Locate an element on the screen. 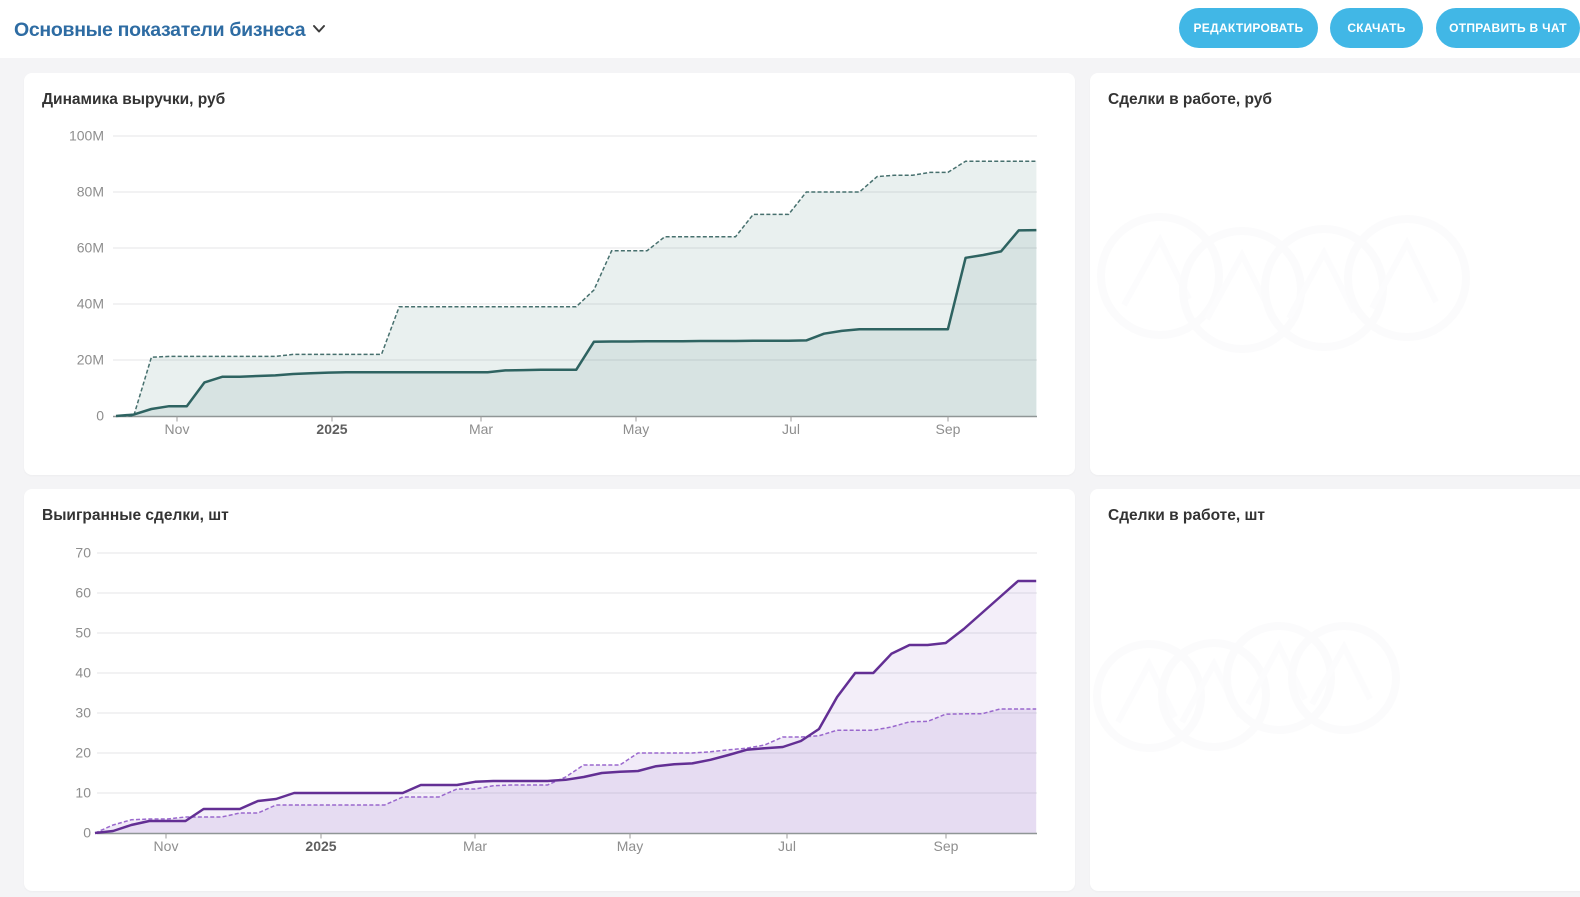  svg-text: 60 is located at coordinates (83, 593).